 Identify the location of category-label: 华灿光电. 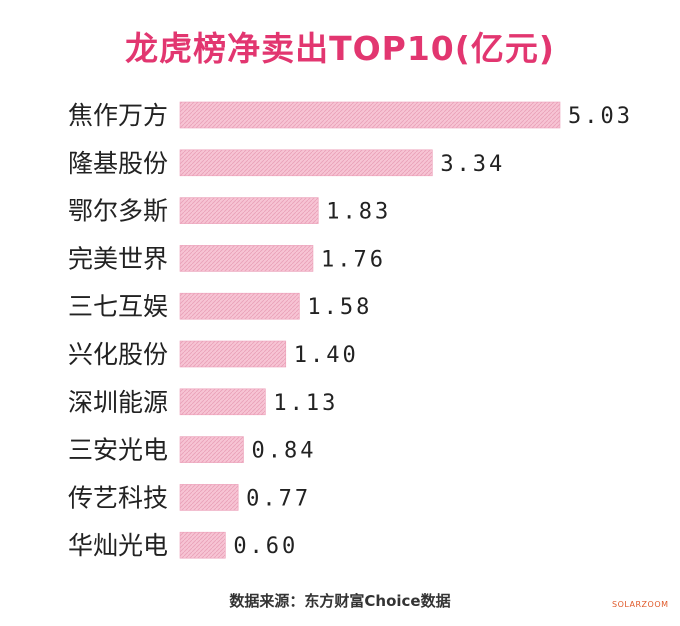
(118, 545).